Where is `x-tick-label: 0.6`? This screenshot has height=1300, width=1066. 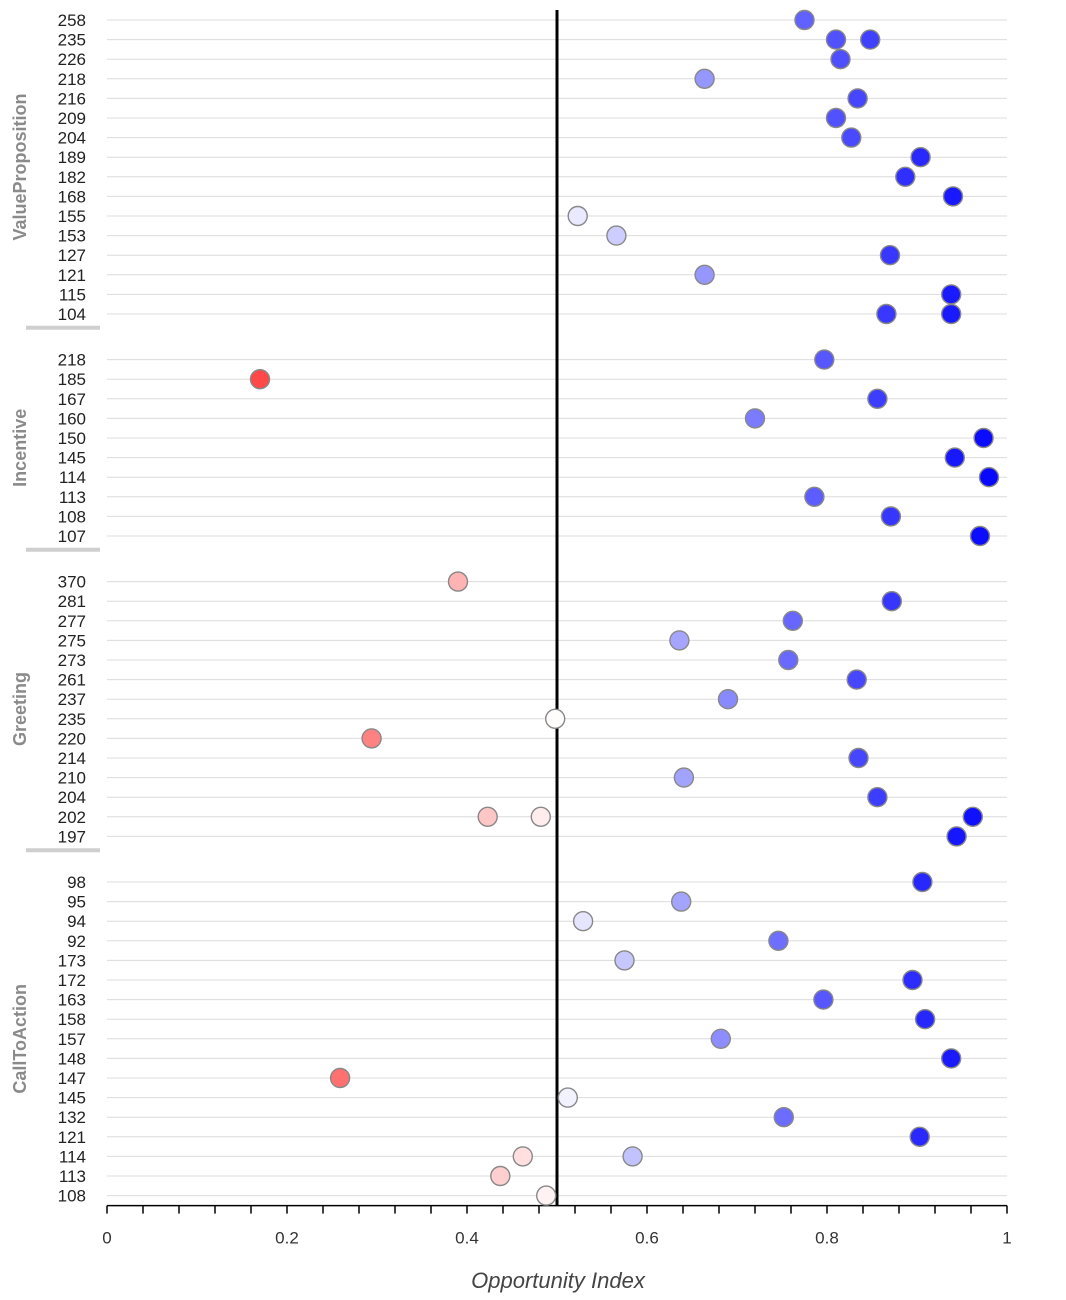 x-tick-label: 0.6 is located at coordinates (647, 1238).